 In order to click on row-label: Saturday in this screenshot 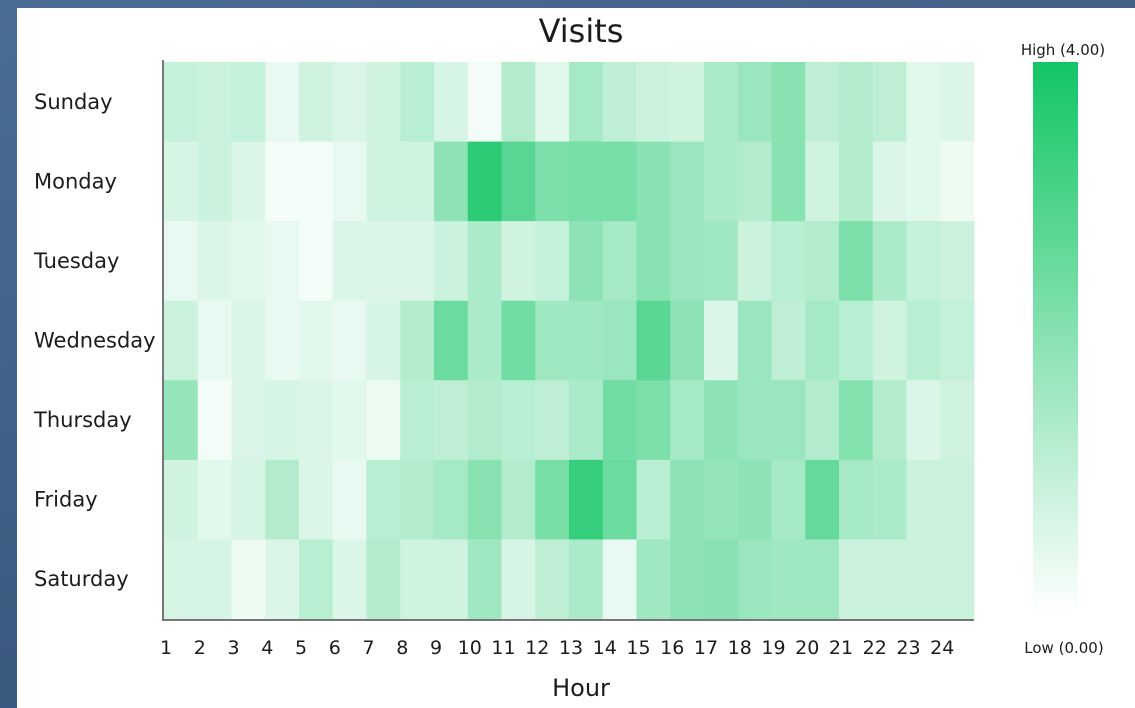, I will do `click(81, 579)`.